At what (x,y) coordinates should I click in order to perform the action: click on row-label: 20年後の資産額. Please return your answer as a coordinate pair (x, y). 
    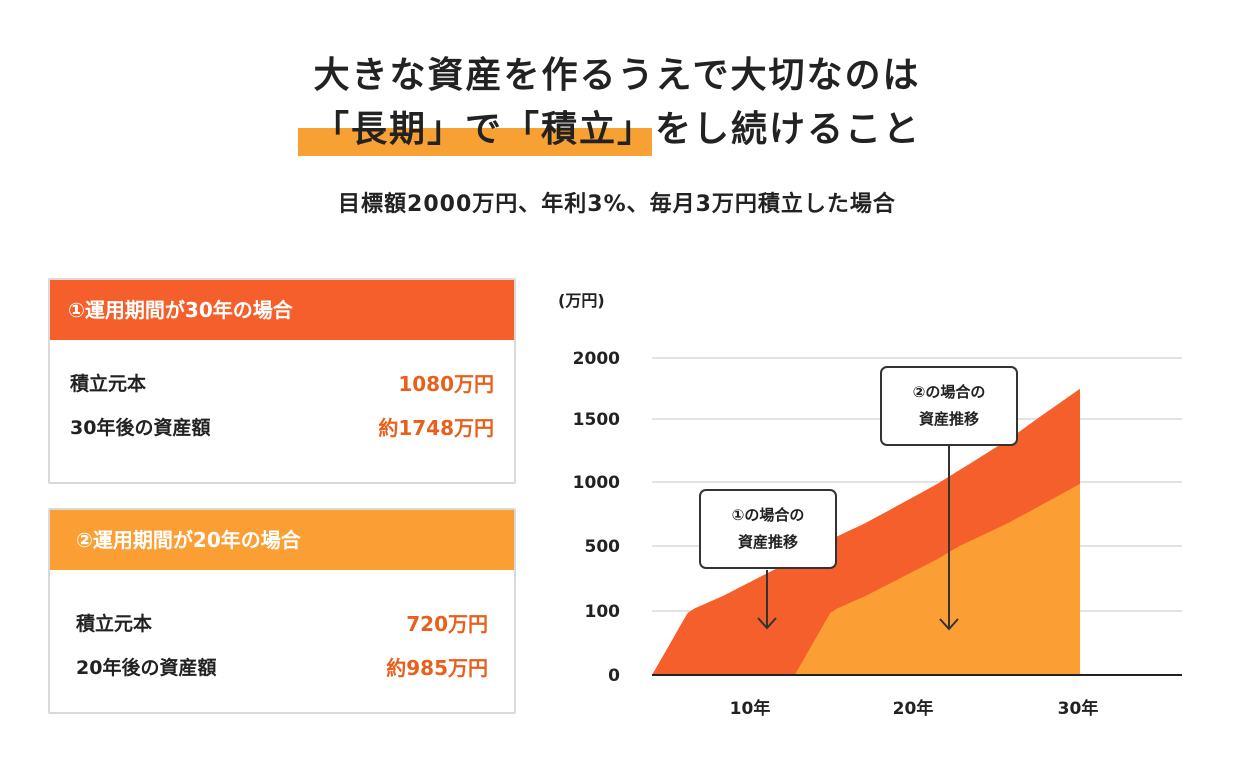
    Looking at the image, I should click on (146, 668).